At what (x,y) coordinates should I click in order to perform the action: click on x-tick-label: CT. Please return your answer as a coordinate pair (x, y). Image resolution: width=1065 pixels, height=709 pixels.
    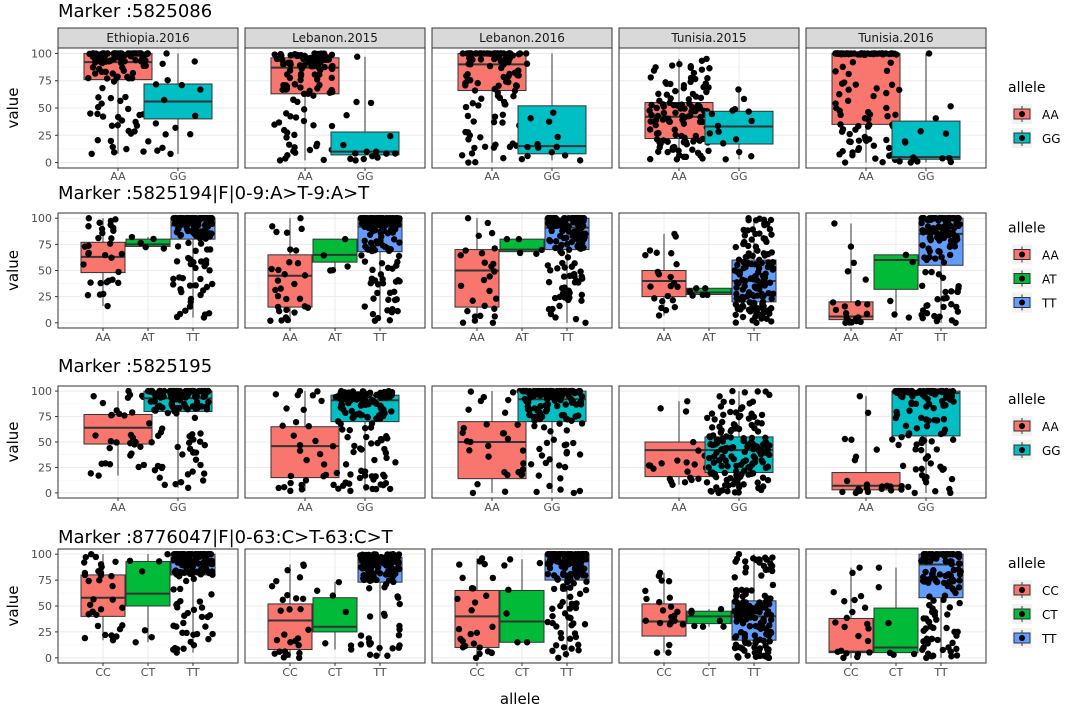
    Looking at the image, I should click on (522, 672).